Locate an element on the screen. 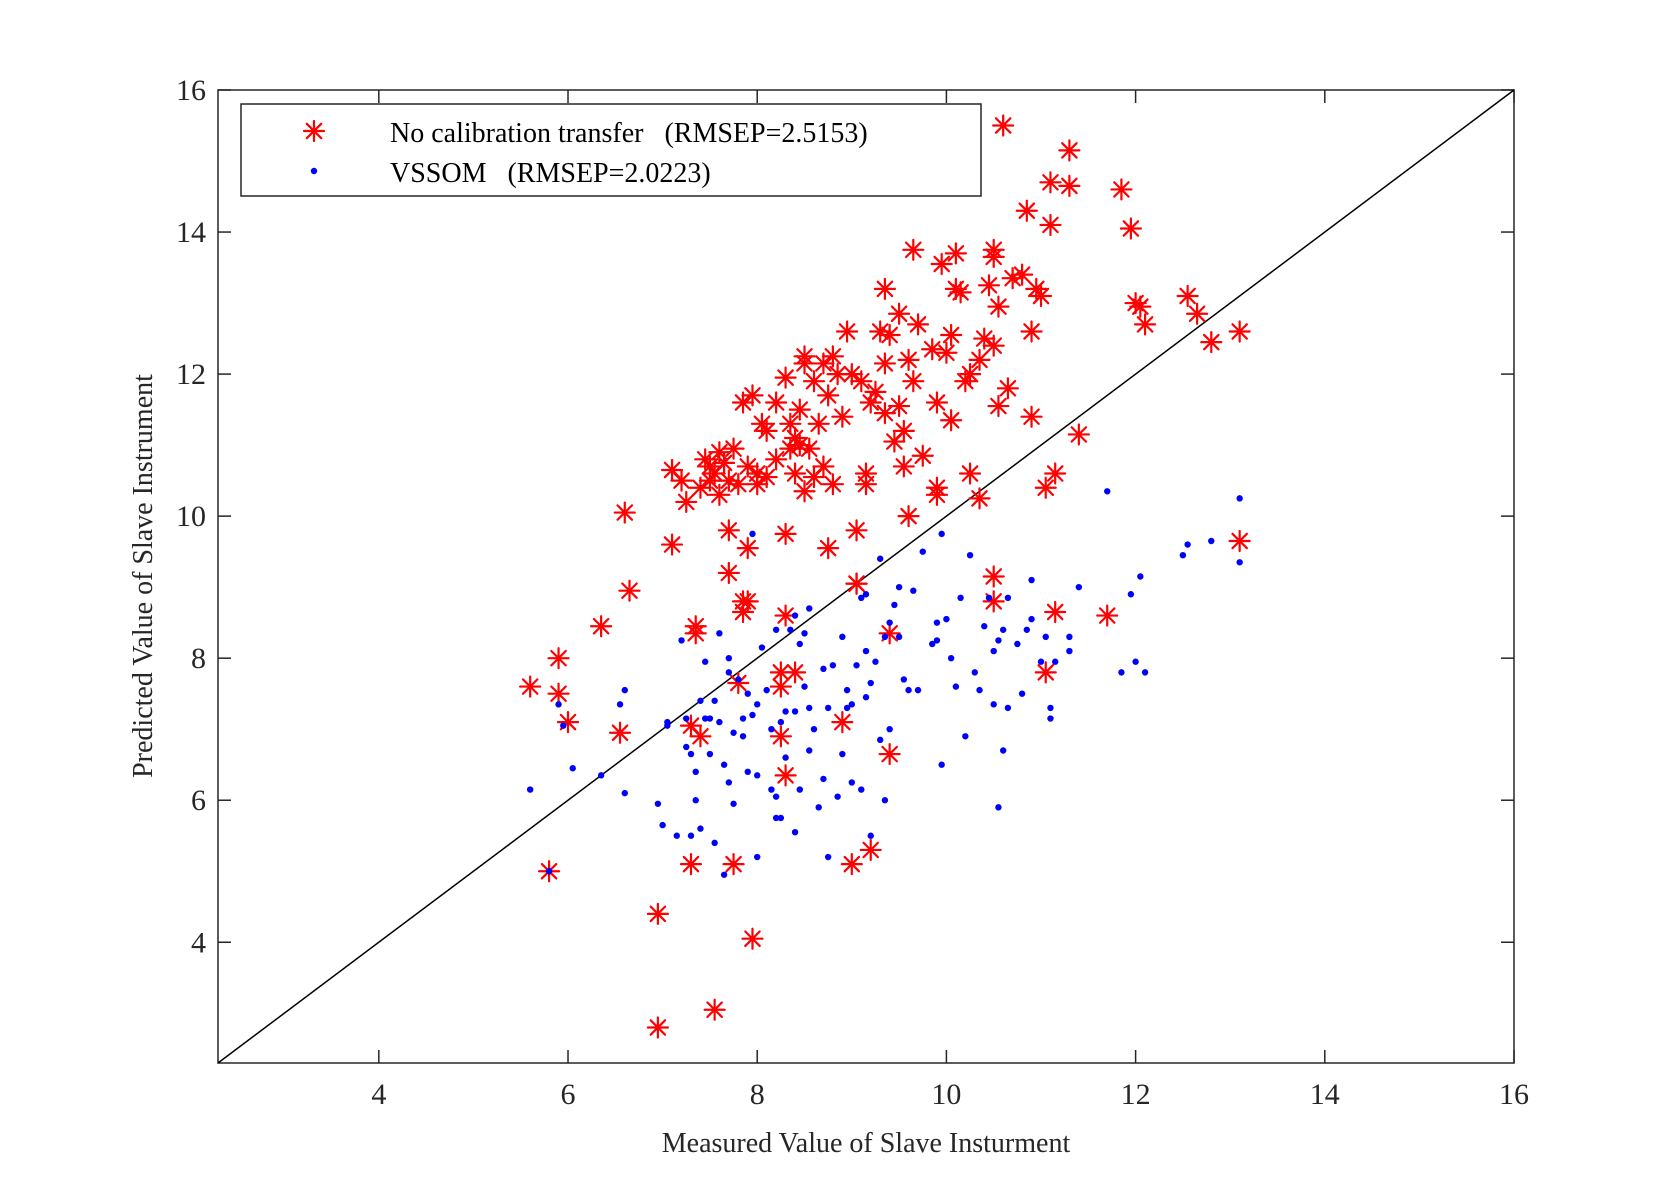  x-tick-label: 6 is located at coordinates (568, 1094).